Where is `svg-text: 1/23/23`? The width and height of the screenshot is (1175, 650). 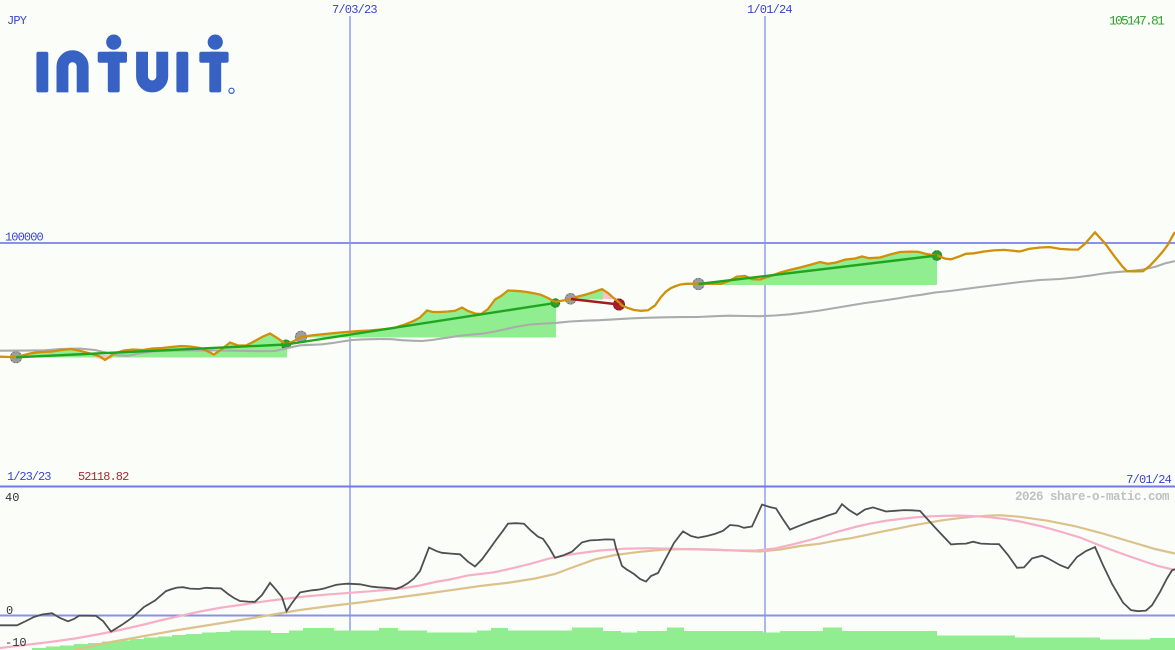
svg-text: 1/23/23 is located at coordinates (29, 477).